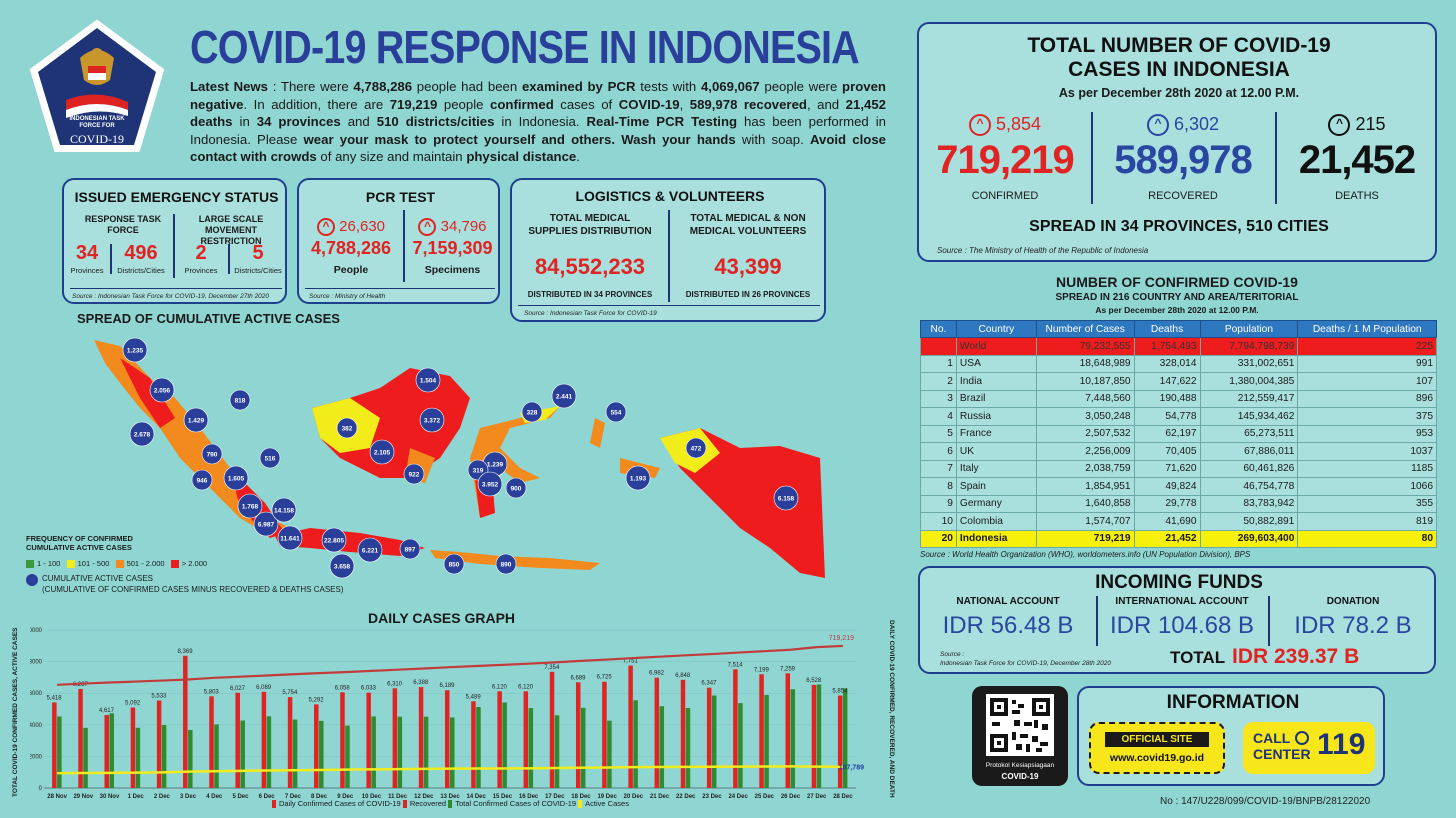  What do you see at coordinates (1157, 739) in the screenshot?
I see `official-site-label: OFFICIAL SITE` at bounding box center [1157, 739].